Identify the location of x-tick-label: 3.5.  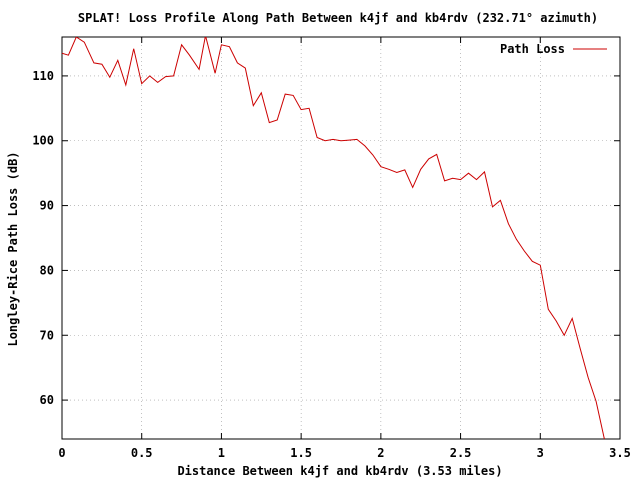
(620, 453).